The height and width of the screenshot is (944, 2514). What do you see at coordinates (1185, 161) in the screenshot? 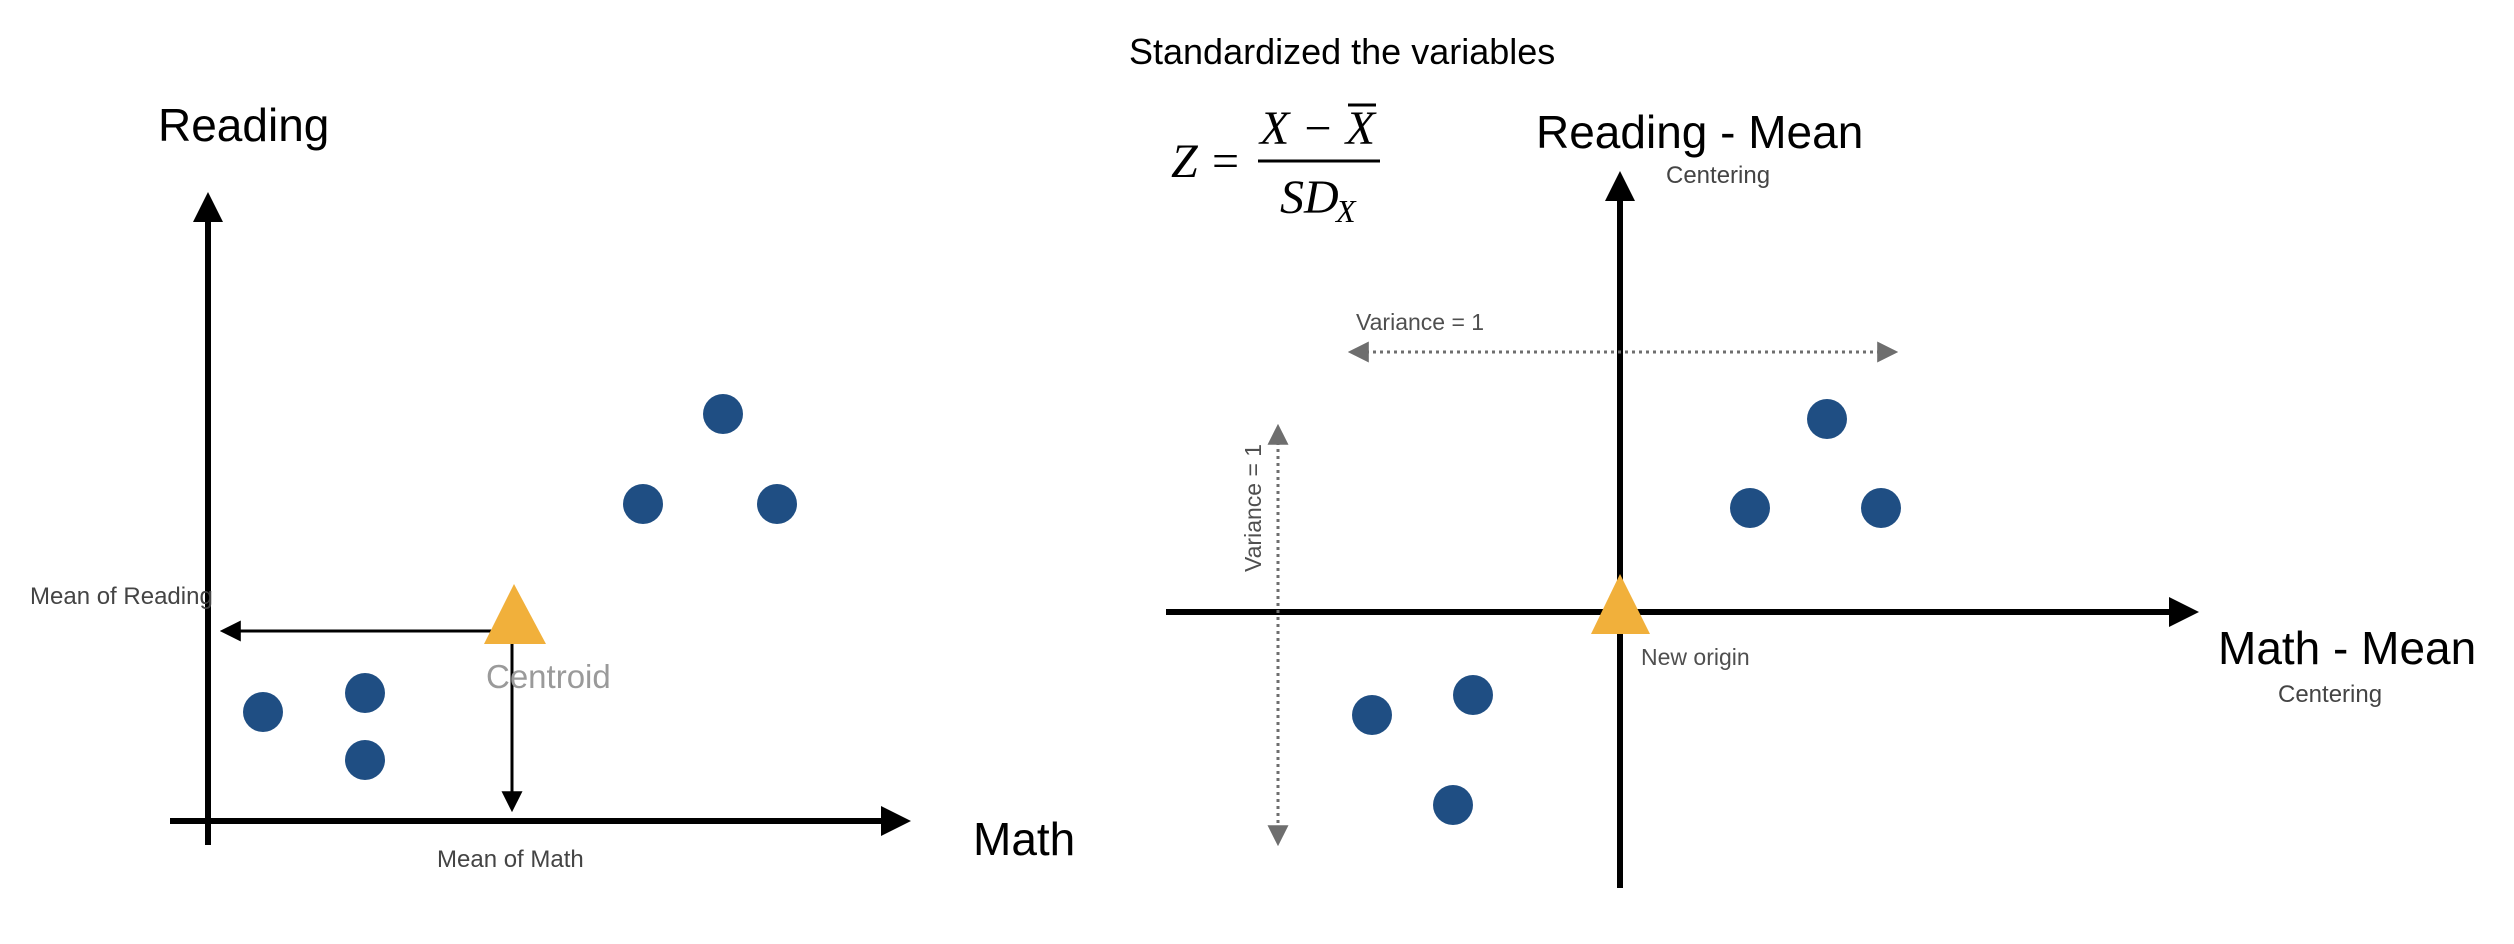
I see `formula-lhs: Z` at bounding box center [1185, 161].